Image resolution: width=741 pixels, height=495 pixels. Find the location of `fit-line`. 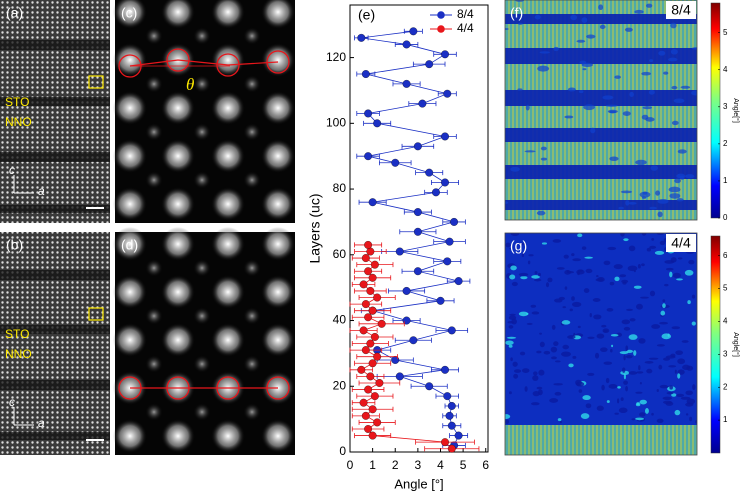

fit-line is located at coordinates (204, 63).